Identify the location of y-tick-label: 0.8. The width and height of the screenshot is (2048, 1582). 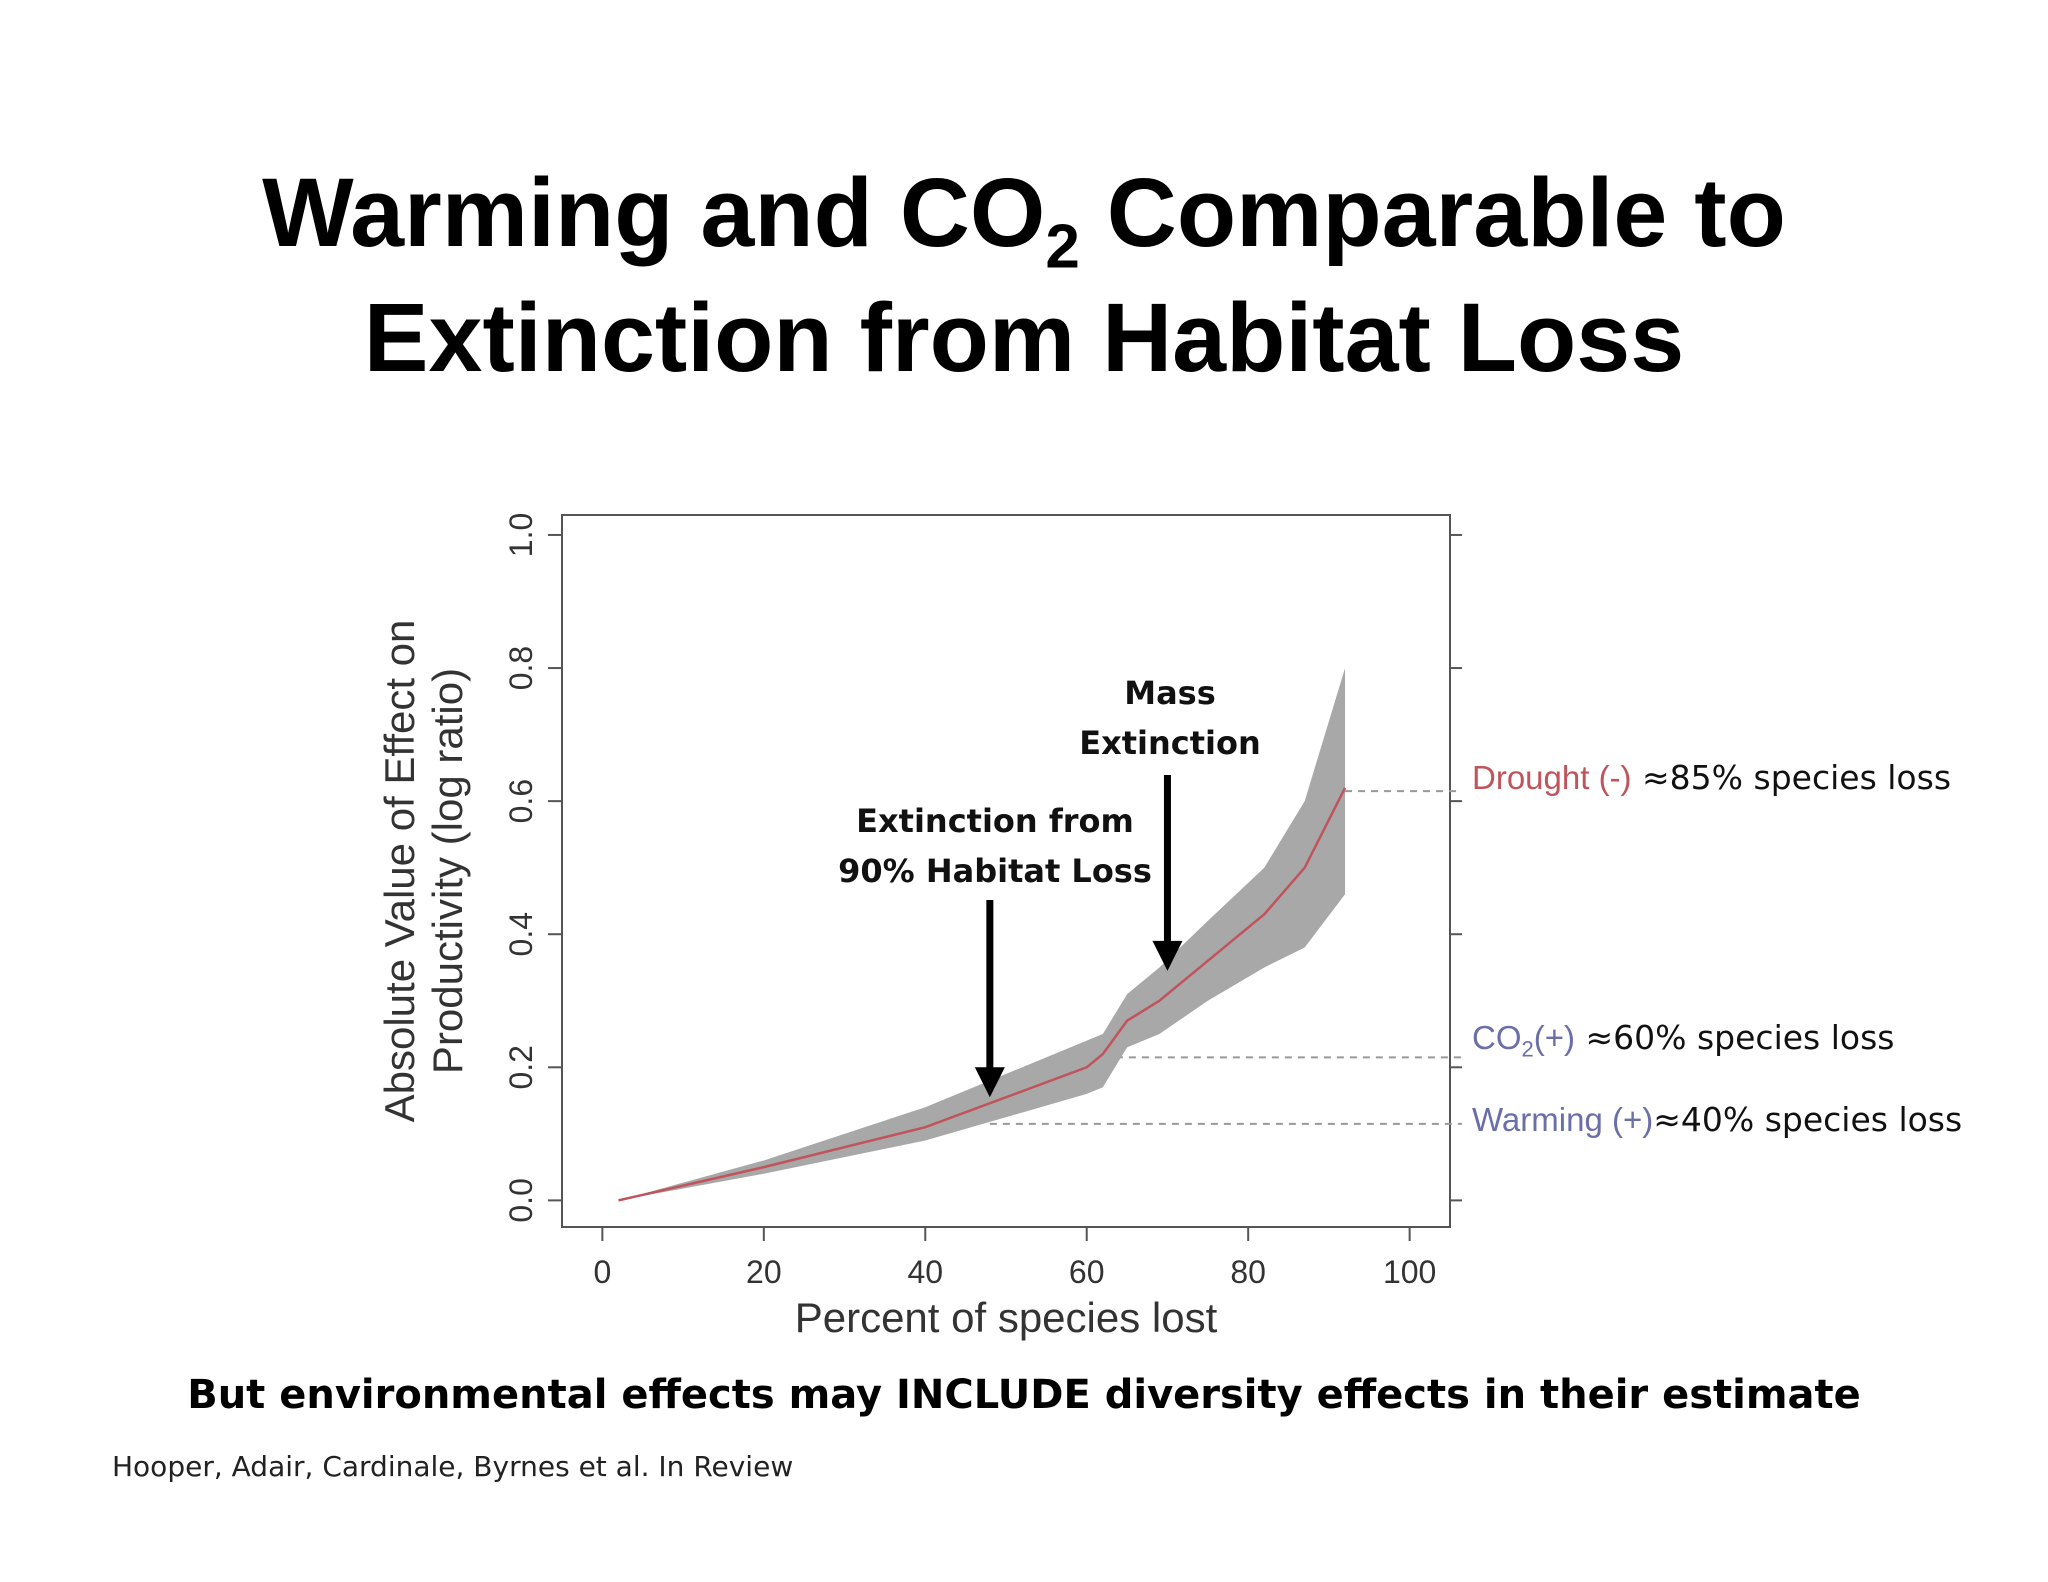
(521, 668).